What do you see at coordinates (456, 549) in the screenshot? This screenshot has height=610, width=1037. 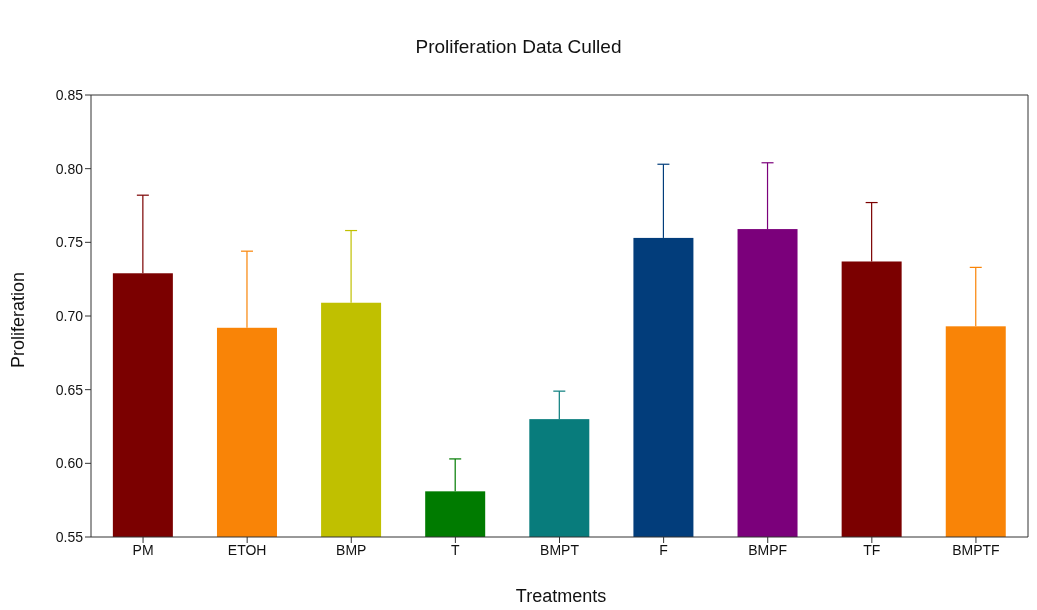 I see `x-tick-label: T` at bounding box center [456, 549].